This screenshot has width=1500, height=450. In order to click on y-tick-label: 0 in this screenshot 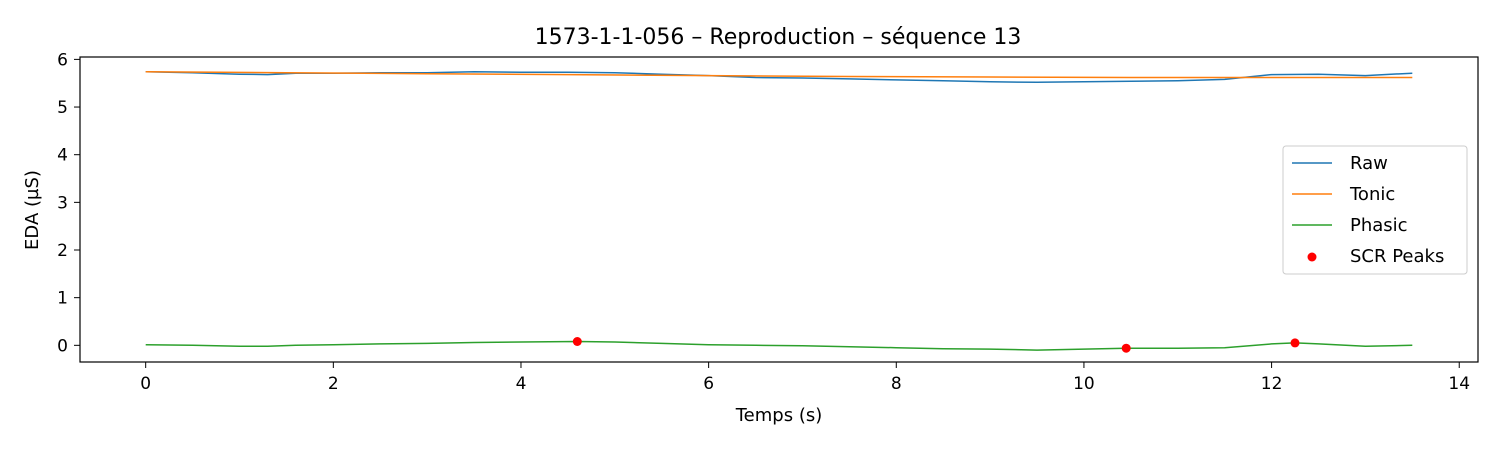, I will do `click(62, 346)`.